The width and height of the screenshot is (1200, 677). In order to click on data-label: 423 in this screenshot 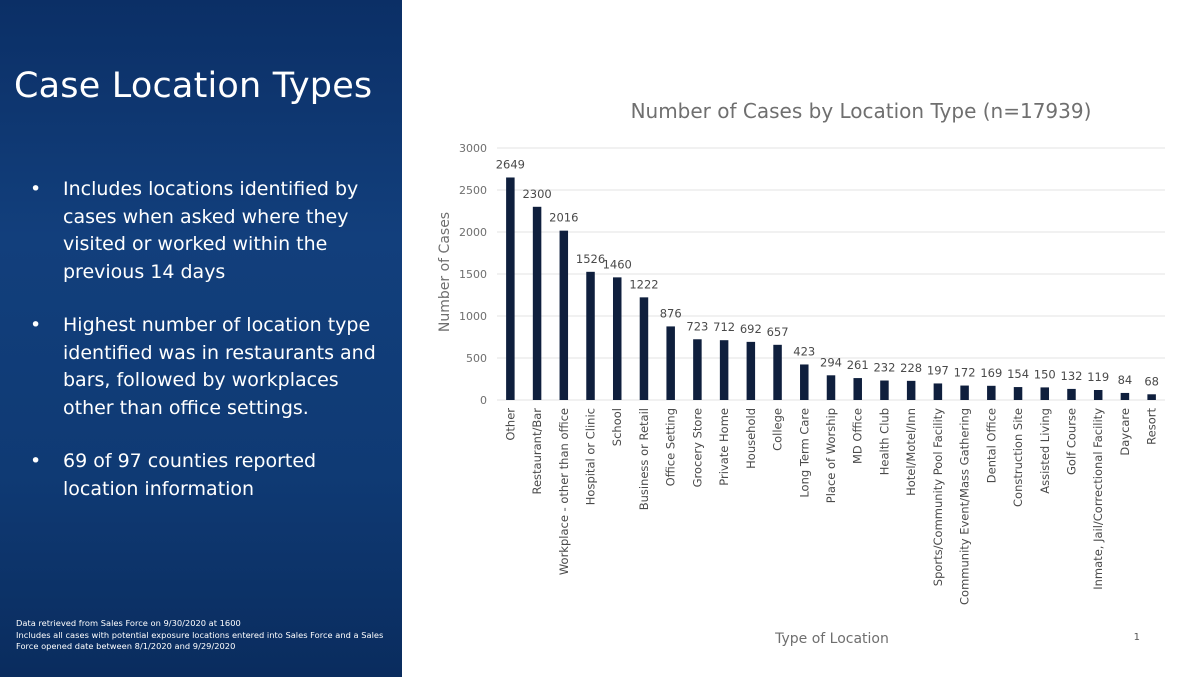, I will do `click(804, 351)`.